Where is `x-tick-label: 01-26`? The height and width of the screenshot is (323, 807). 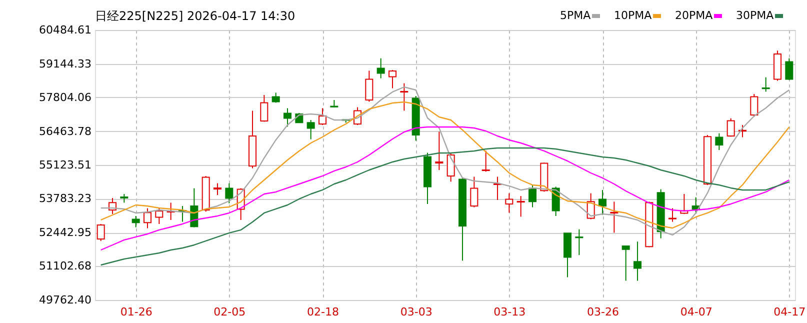
x-tick-label: 01-26 is located at coordinates (136, 312).